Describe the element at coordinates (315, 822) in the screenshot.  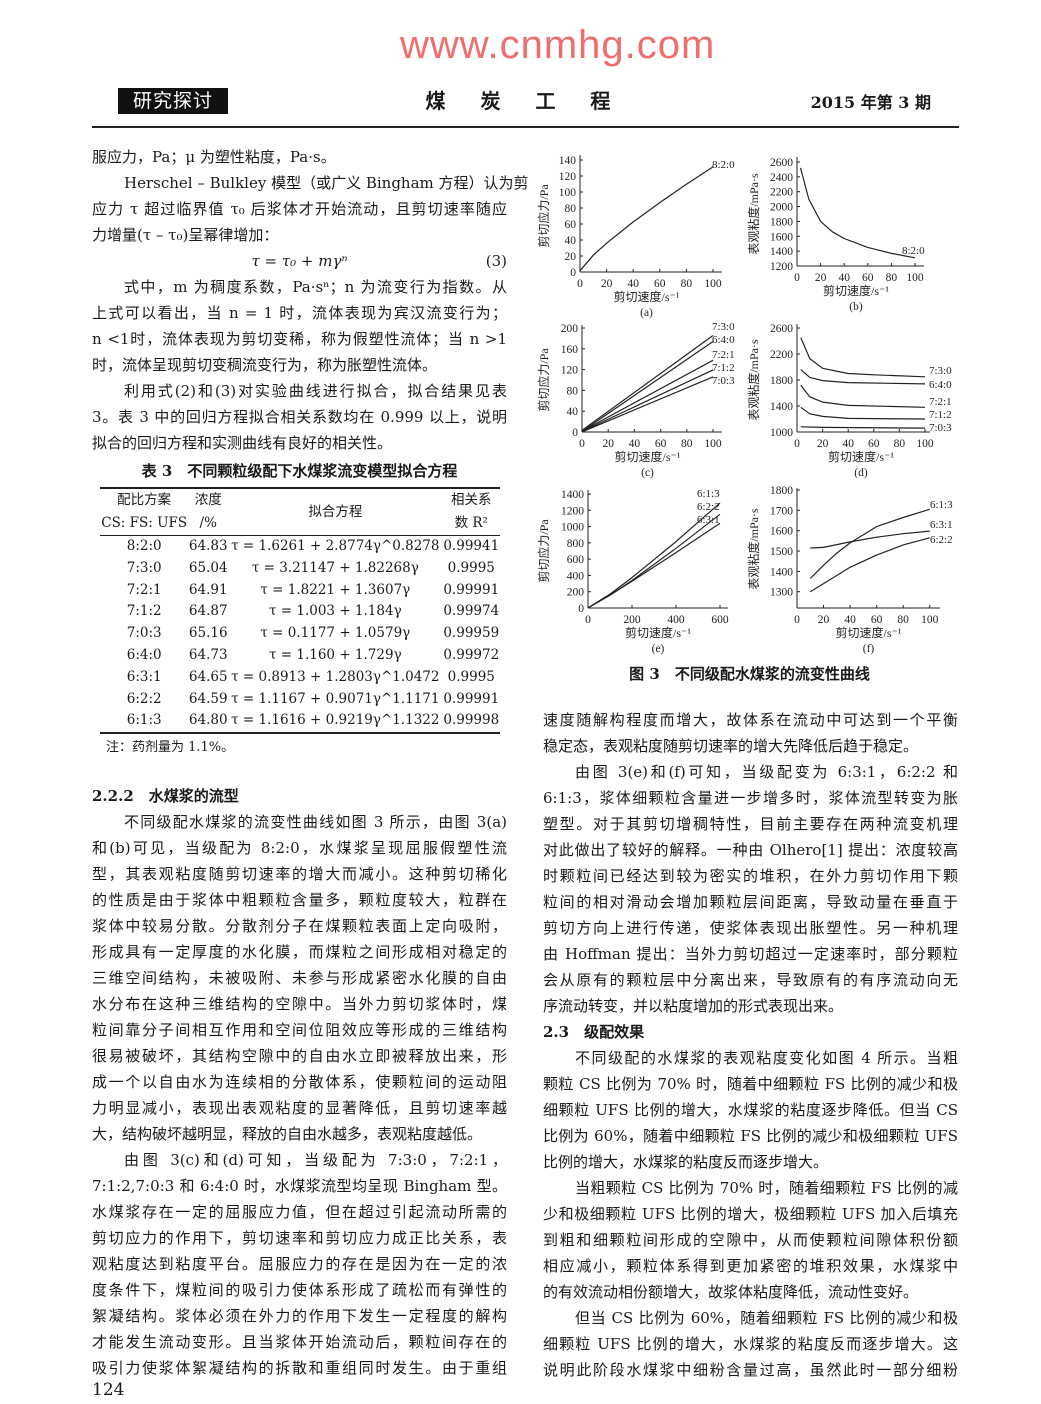
I see `paragraph-line: 不同级配水煤浆的流变性曲线如图 3 所示，由图 3(a)` at that location.